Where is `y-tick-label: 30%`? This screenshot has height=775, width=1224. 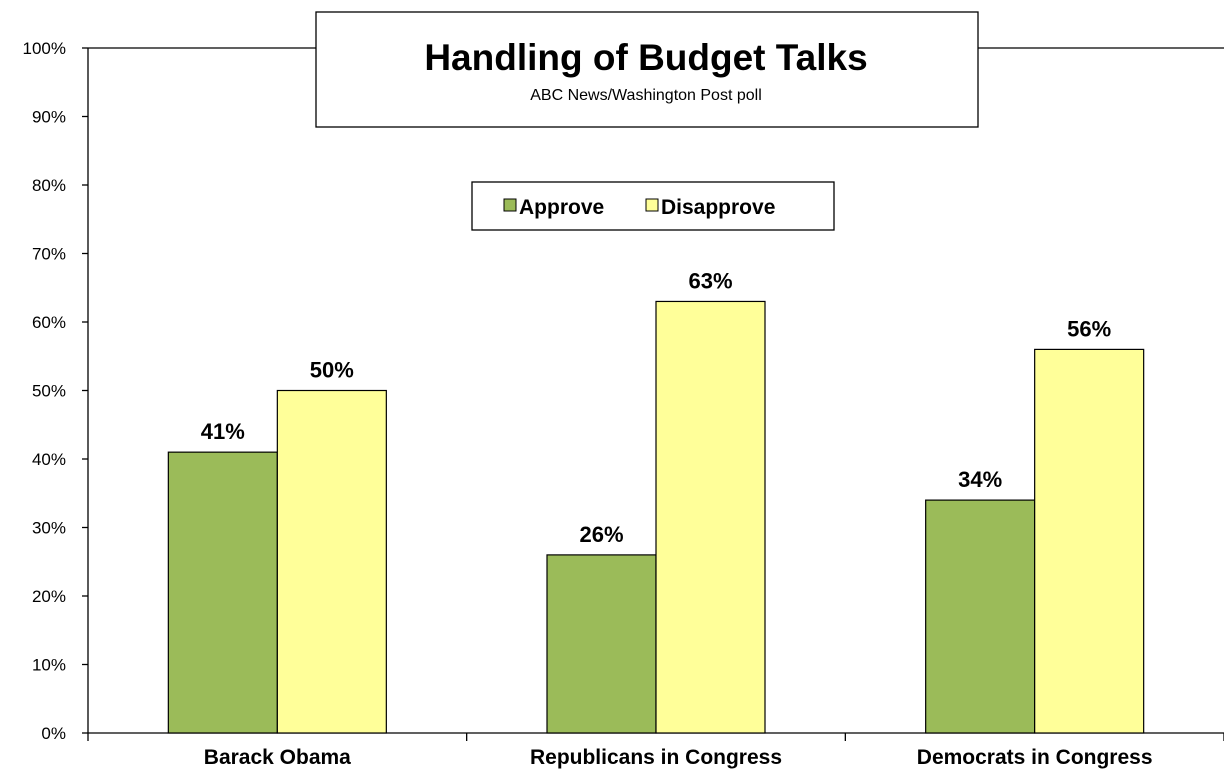
y-tick-label: 30% is located at coordinates (49, 528).